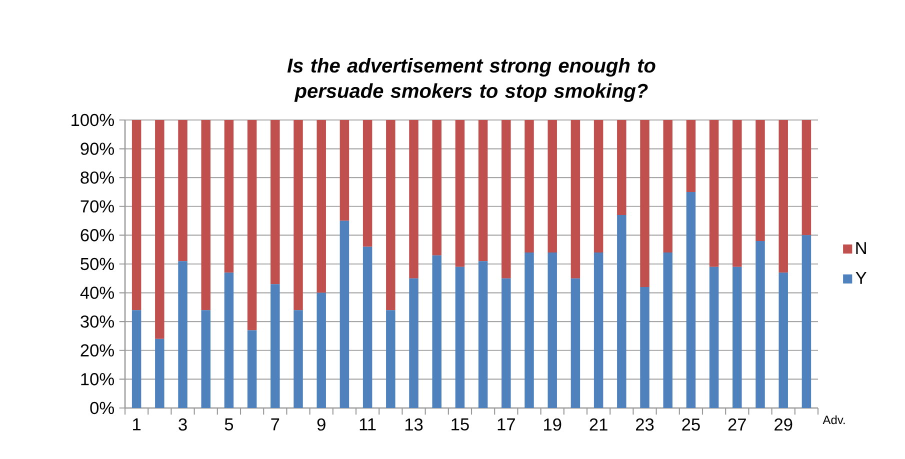  Describe the element at coordinates (506, 424) in the screenshot. I see `x-tick-label: 17` at that location.